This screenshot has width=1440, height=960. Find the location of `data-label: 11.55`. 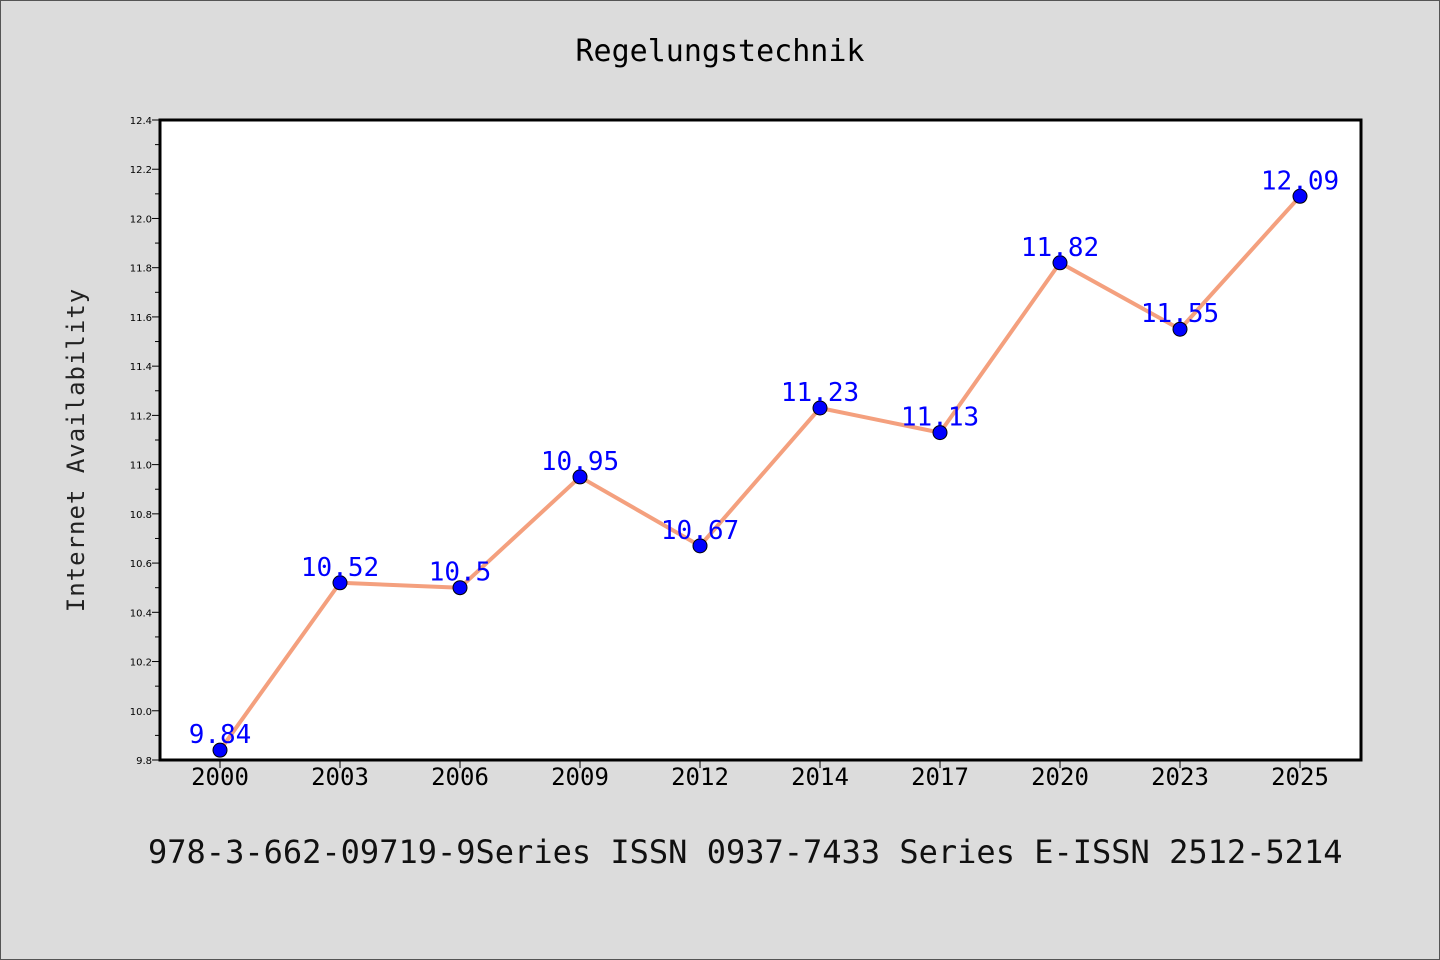

data-label: 11.55 is located at coordinates (1180, 314).